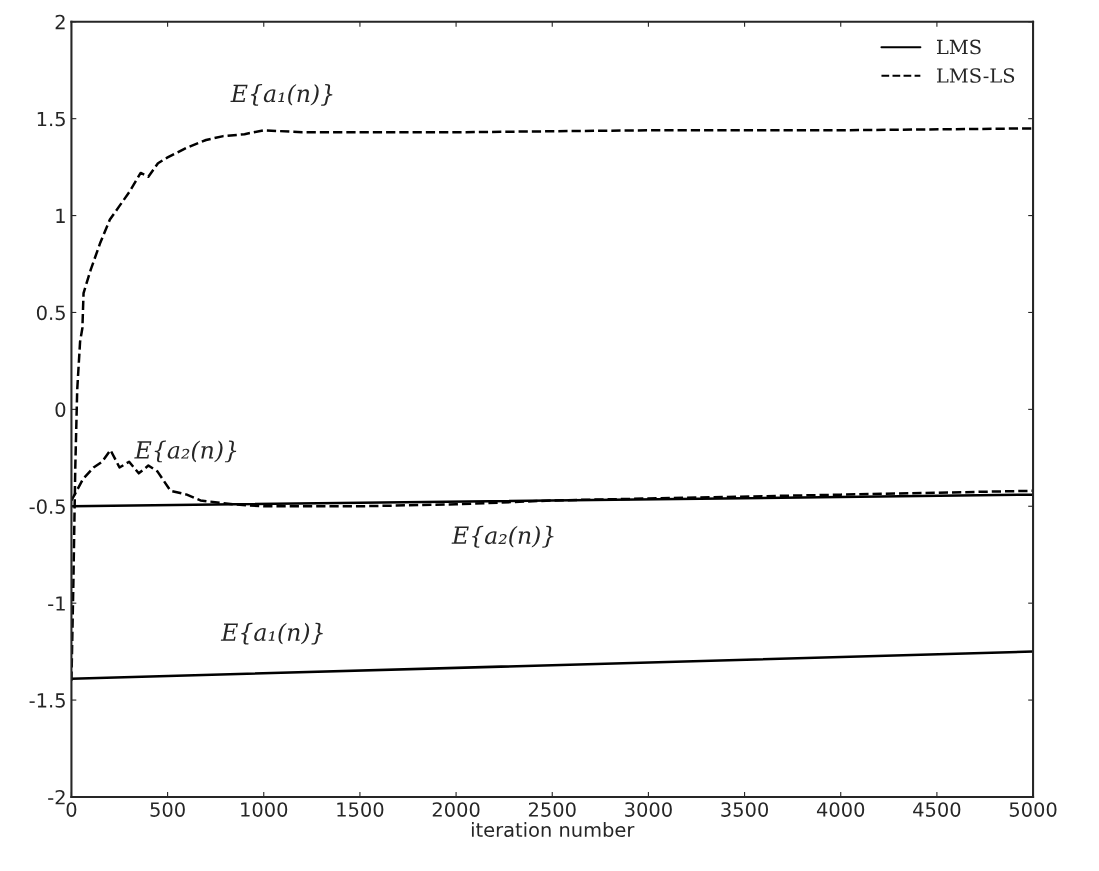 The height and width of the screenshot is (871, 1099). What do you see at coordinates (840, 809) in the screenshot?
I see `x-tick-label: 4000` at bounding box center [840, 809].